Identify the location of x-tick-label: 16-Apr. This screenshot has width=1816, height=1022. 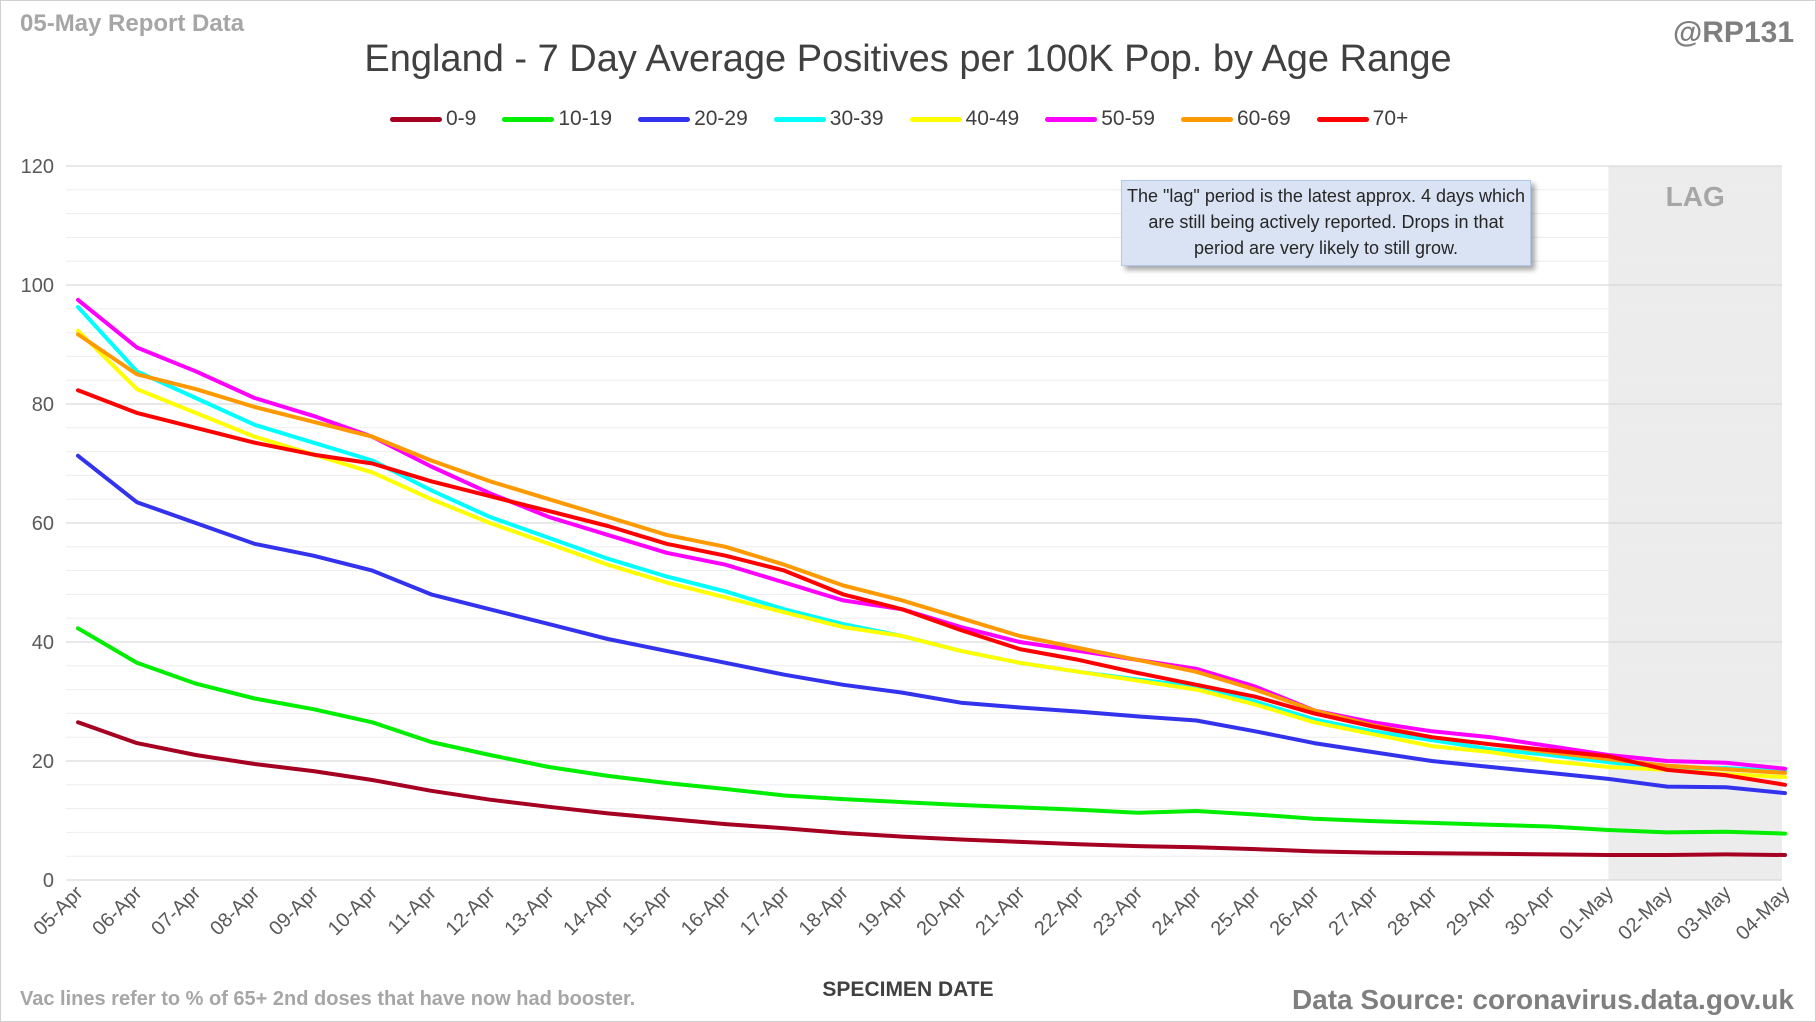
(706, 911).